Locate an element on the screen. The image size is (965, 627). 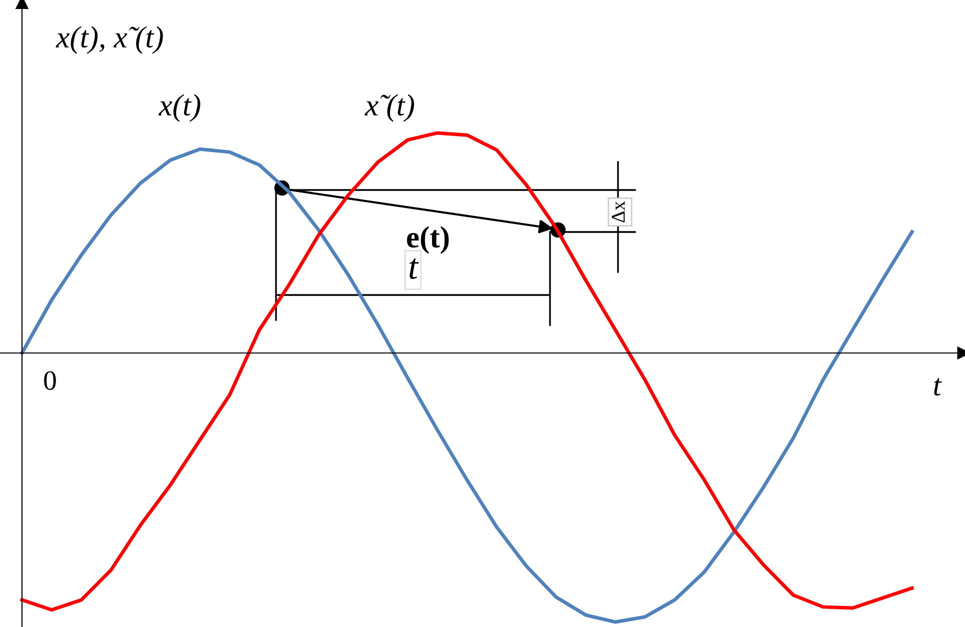
series-label: x̃ (t) is located at coordinates (389, 108).